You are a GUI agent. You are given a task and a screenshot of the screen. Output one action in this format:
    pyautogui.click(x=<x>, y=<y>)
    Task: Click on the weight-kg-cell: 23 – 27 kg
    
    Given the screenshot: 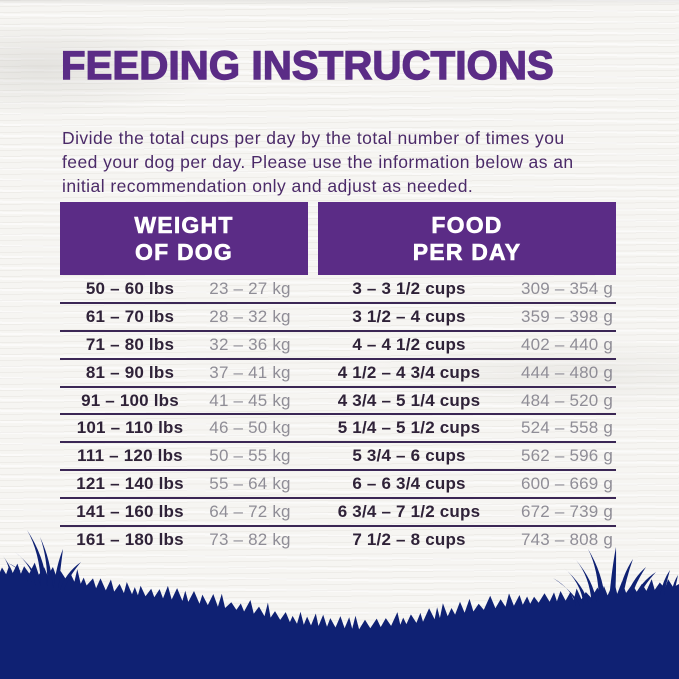 What is the action you would take?
    pyautogui.click(x=250, y=288)
    